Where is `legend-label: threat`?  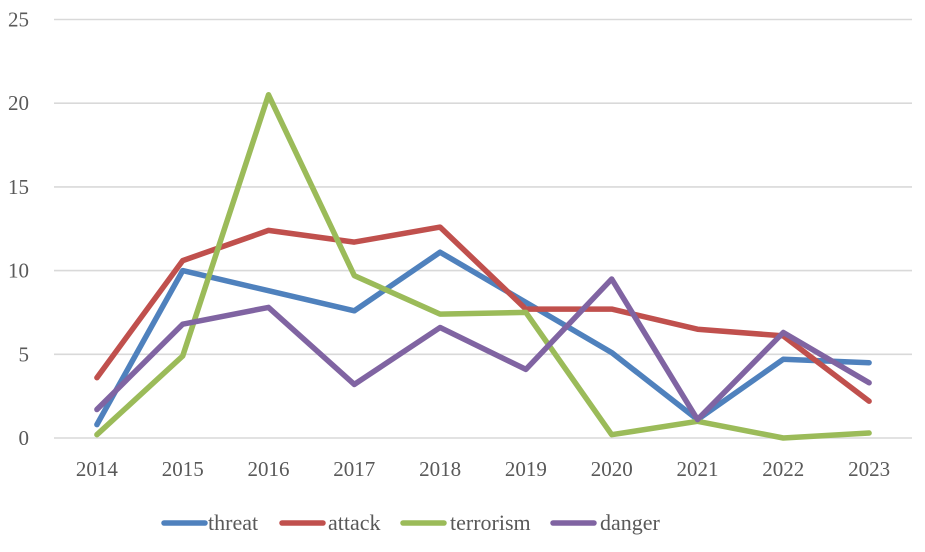
legend-label: threat is located at coordinates (233, 522).